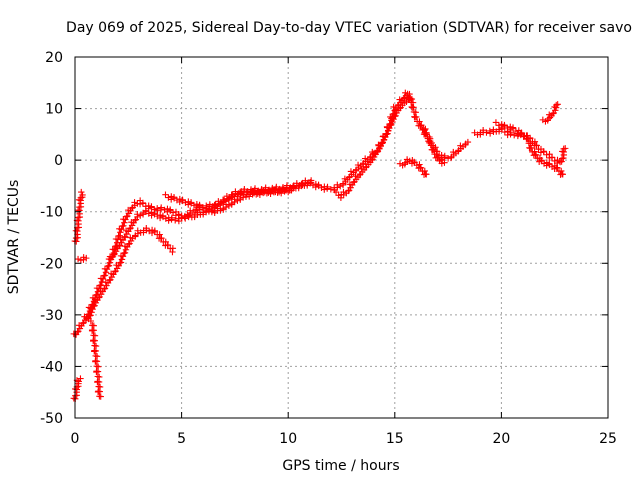 Image resolution: width=640 pixels, height=480 pixels. I want to click on y-tick-label: 10, so click(54, 110).